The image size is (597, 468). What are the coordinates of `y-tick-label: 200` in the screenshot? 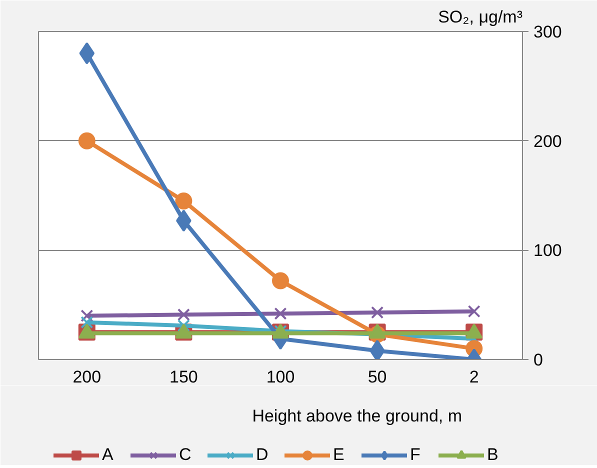 It's located at (548, 141).